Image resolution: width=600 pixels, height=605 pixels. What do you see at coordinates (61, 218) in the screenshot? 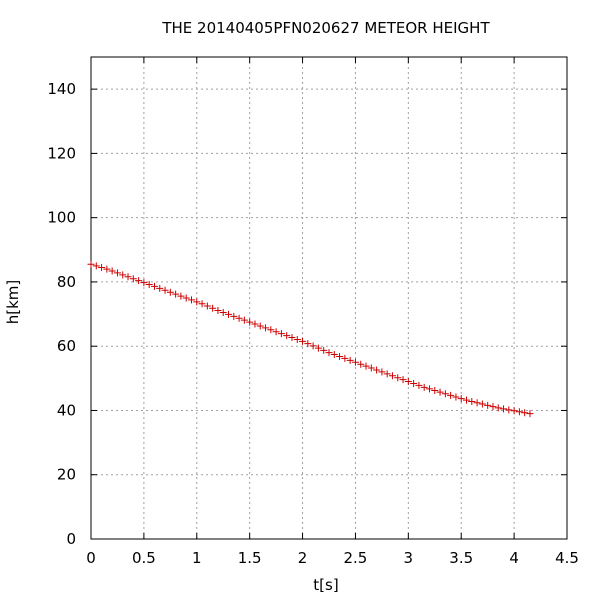
I see `y-tick-label: 100` at bounding box center [61, 218].